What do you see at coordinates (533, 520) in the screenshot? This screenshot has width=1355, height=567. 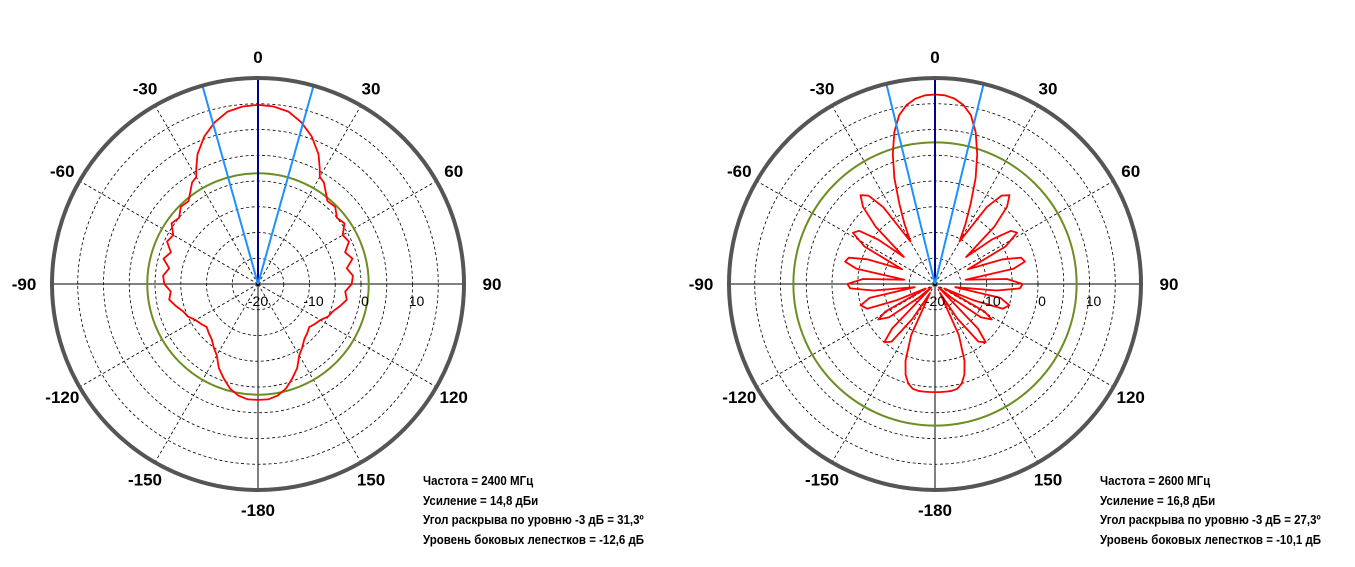 I see `beamwidth-label: Угол раскрыва по уровню -3 дБ = 31,3º` at bounding box center [533, 520].